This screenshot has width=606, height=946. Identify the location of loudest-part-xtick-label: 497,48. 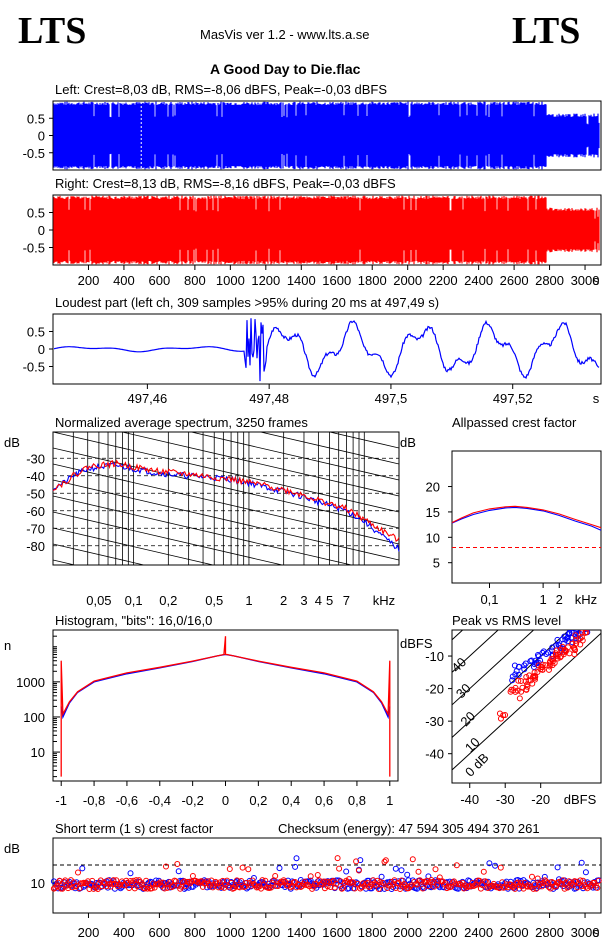
(269, 398).